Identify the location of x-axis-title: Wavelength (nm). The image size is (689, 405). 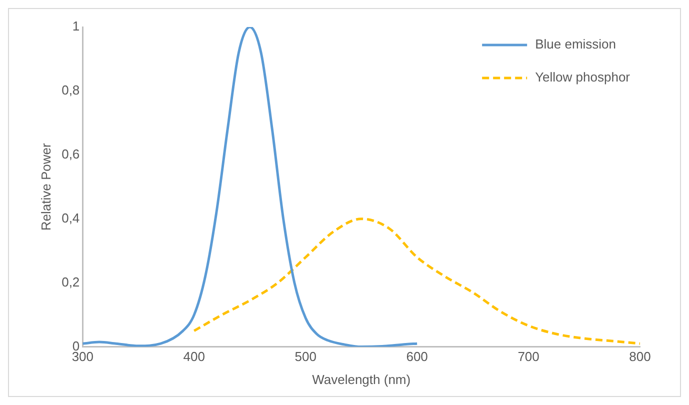
(361, 379).